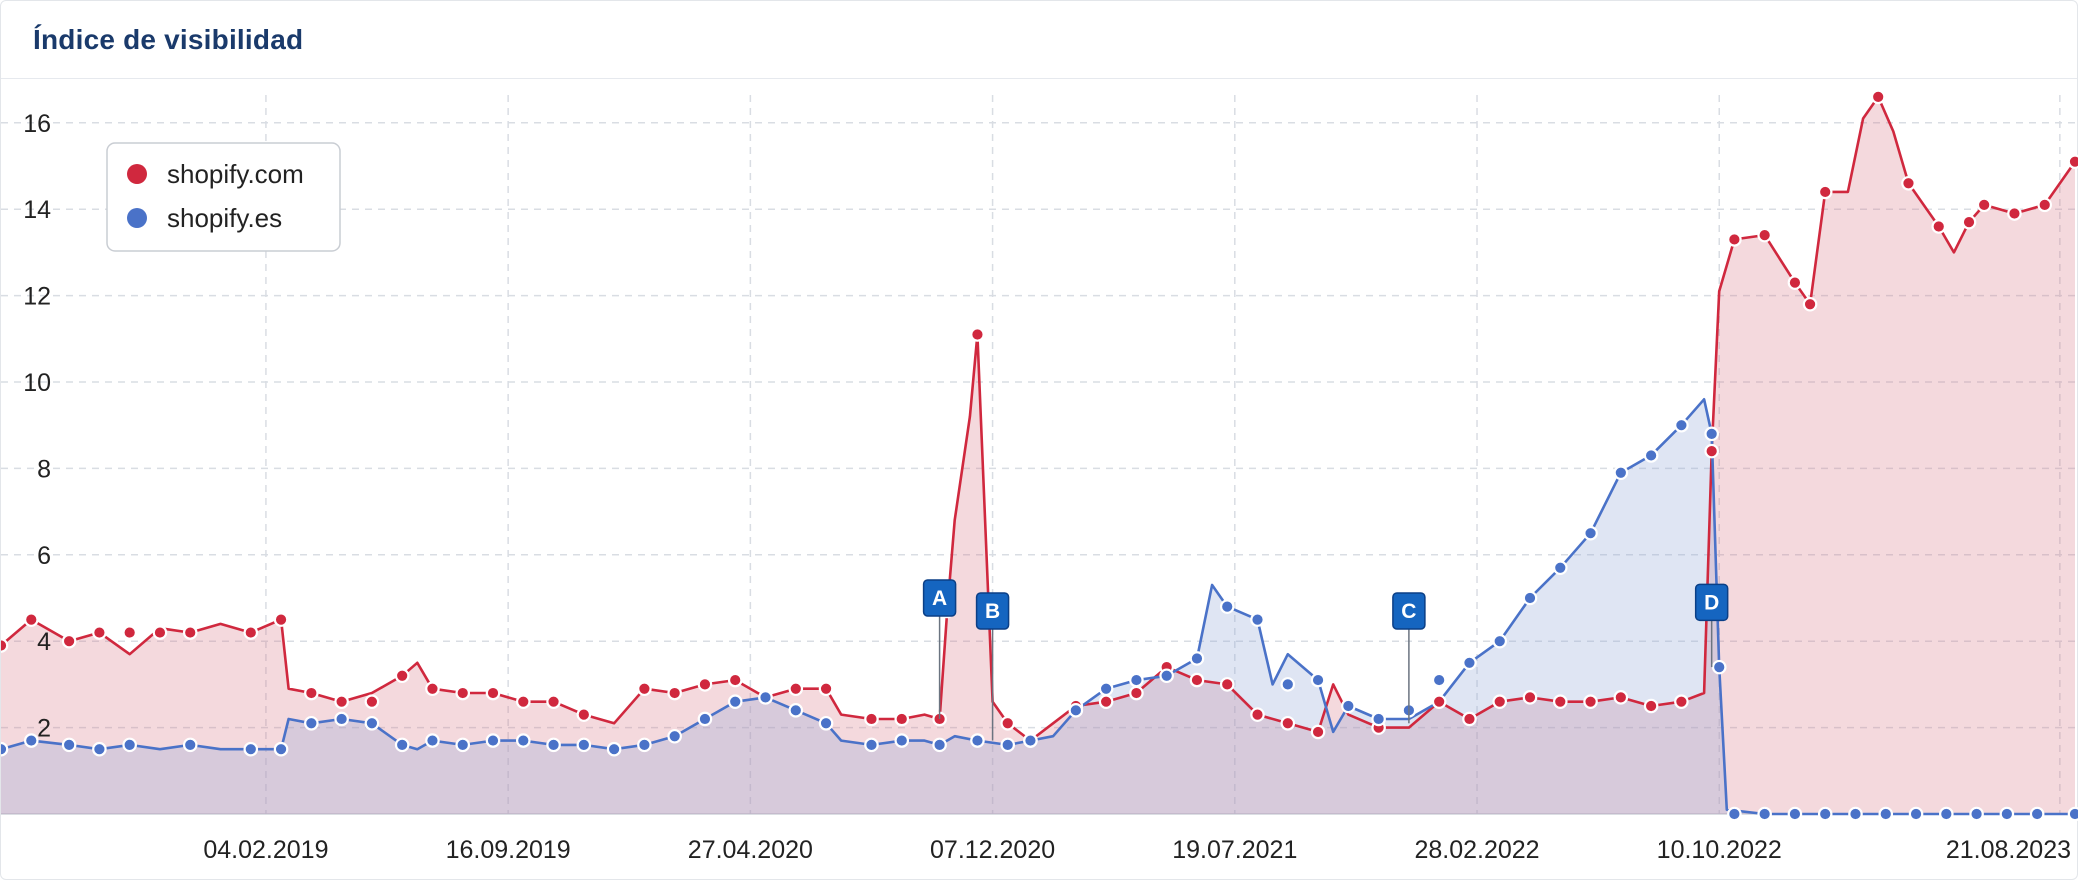  I want to click on annotation-marker: A, so click(939, 649).